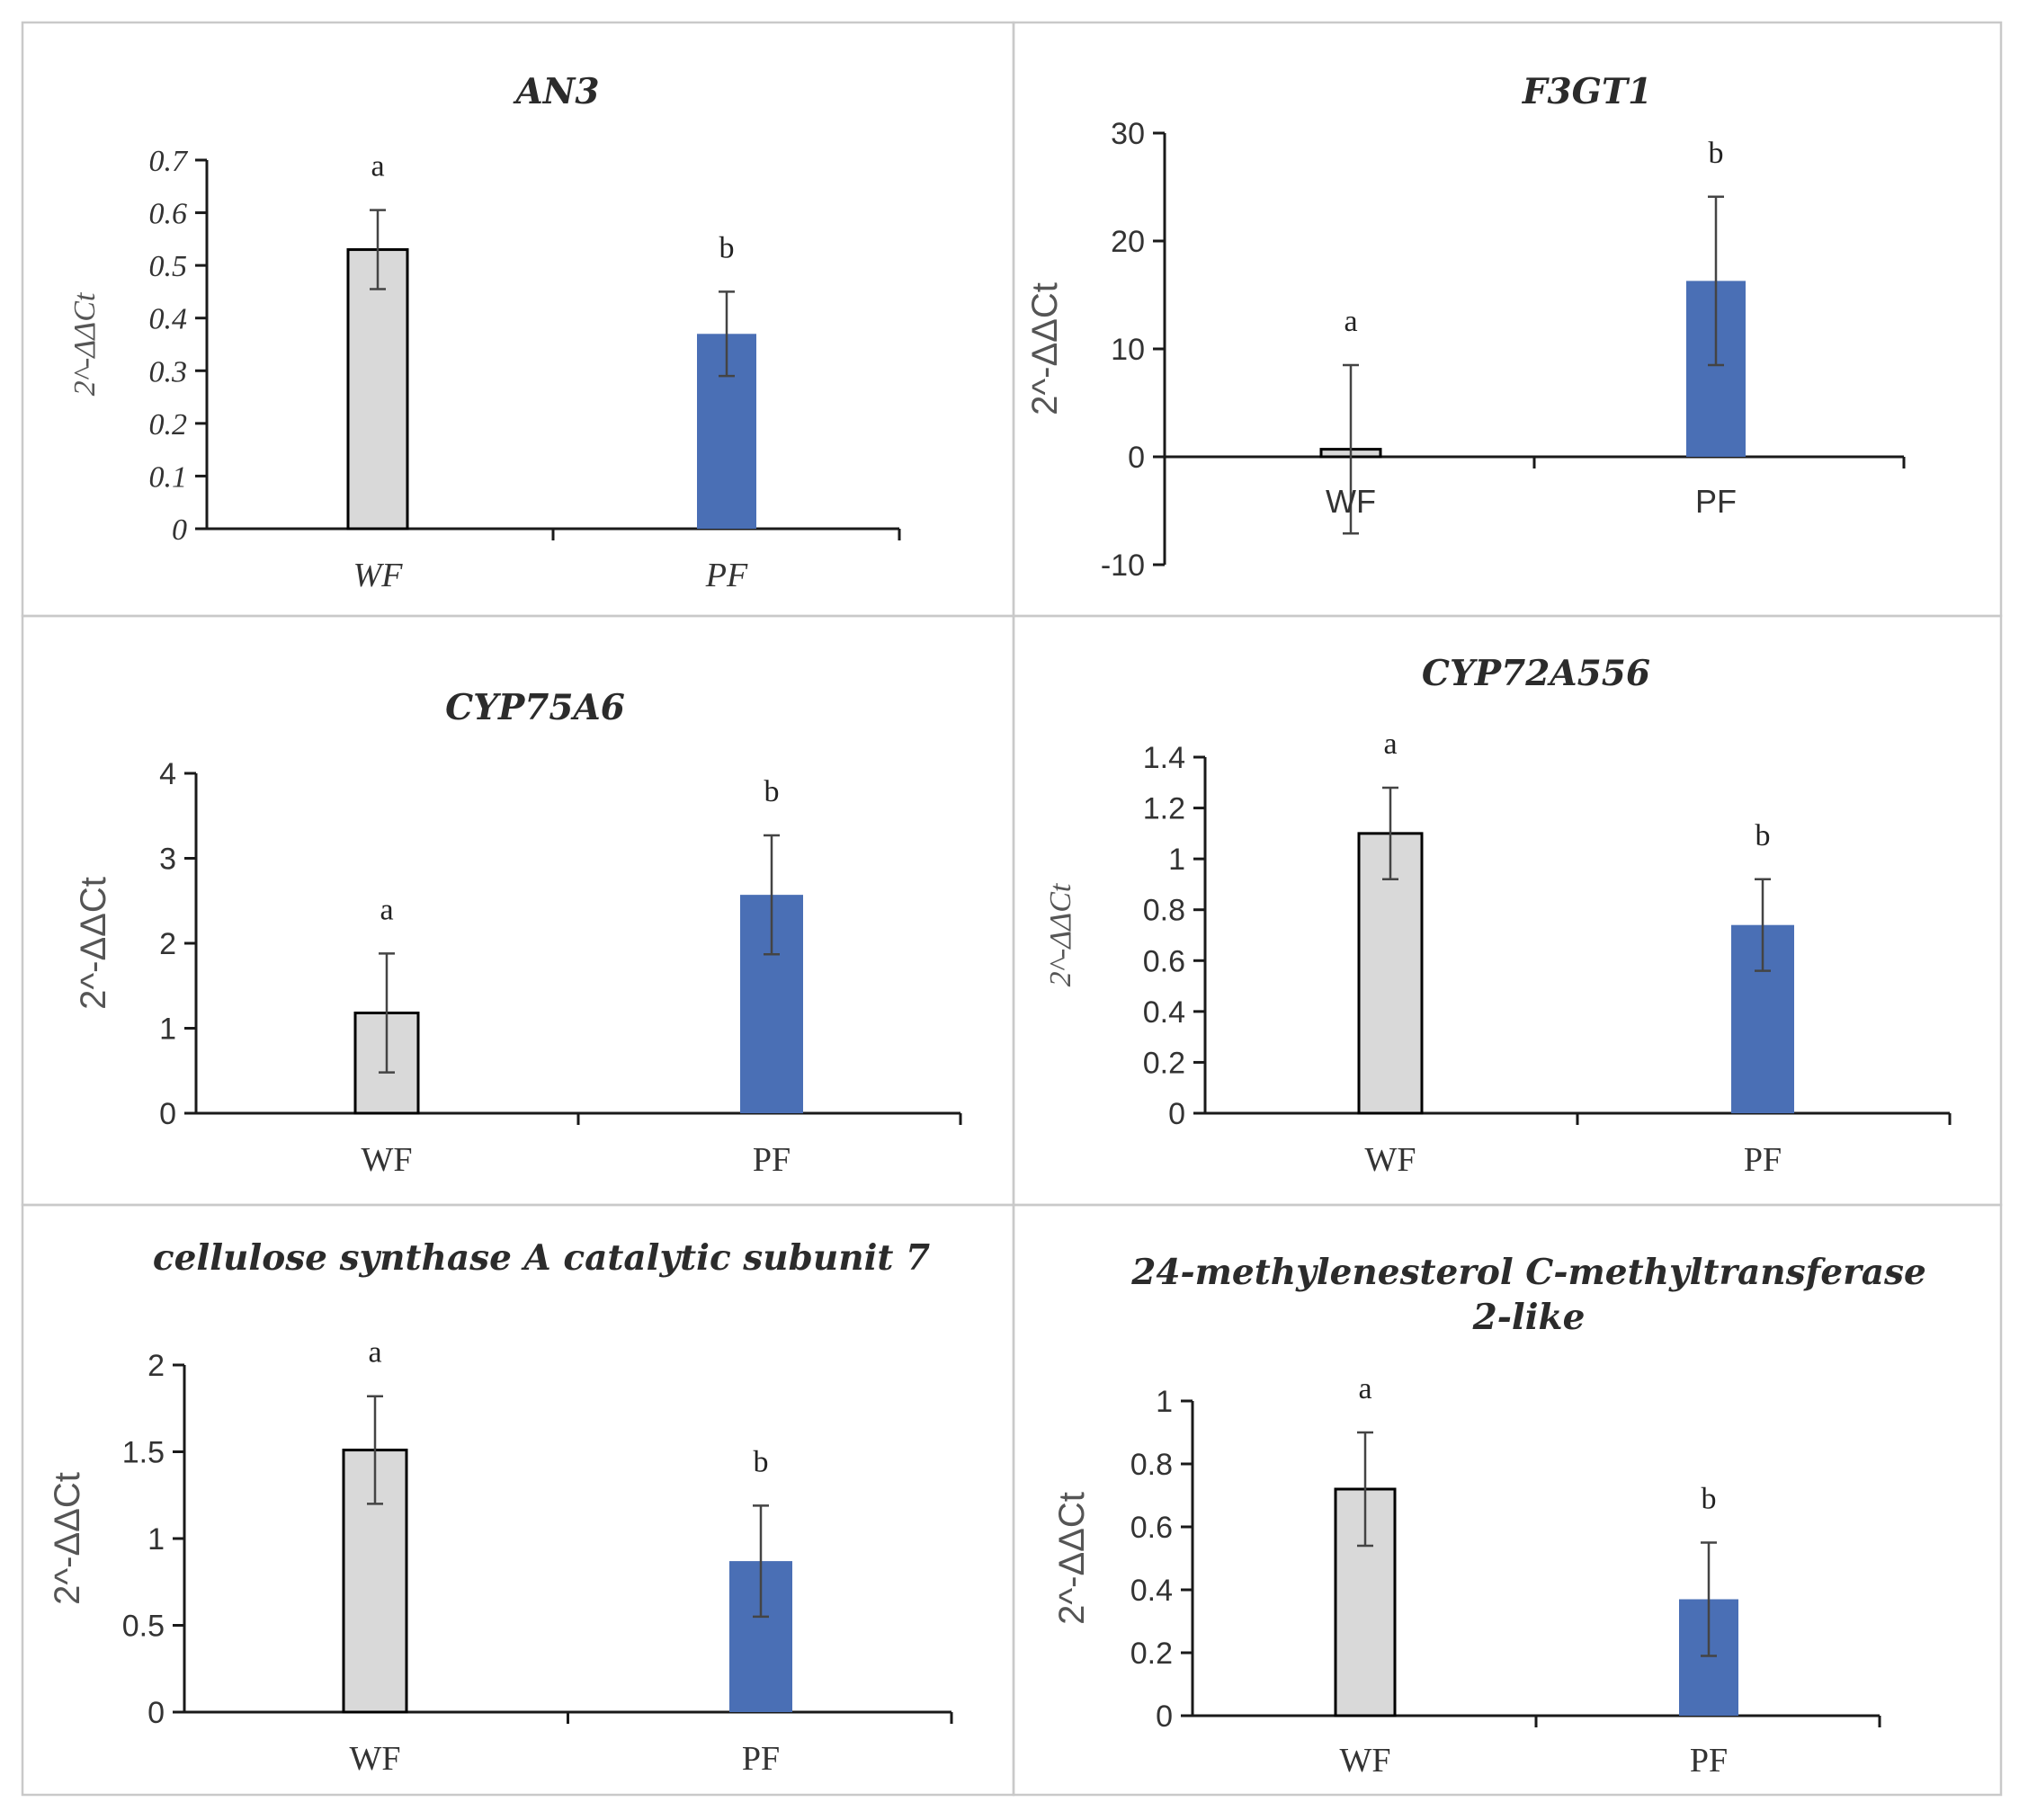  What do you see at coordinates (167, 774) in the screenshot?
I see `y-tick-label: 4` at bounding box center [167, 774].